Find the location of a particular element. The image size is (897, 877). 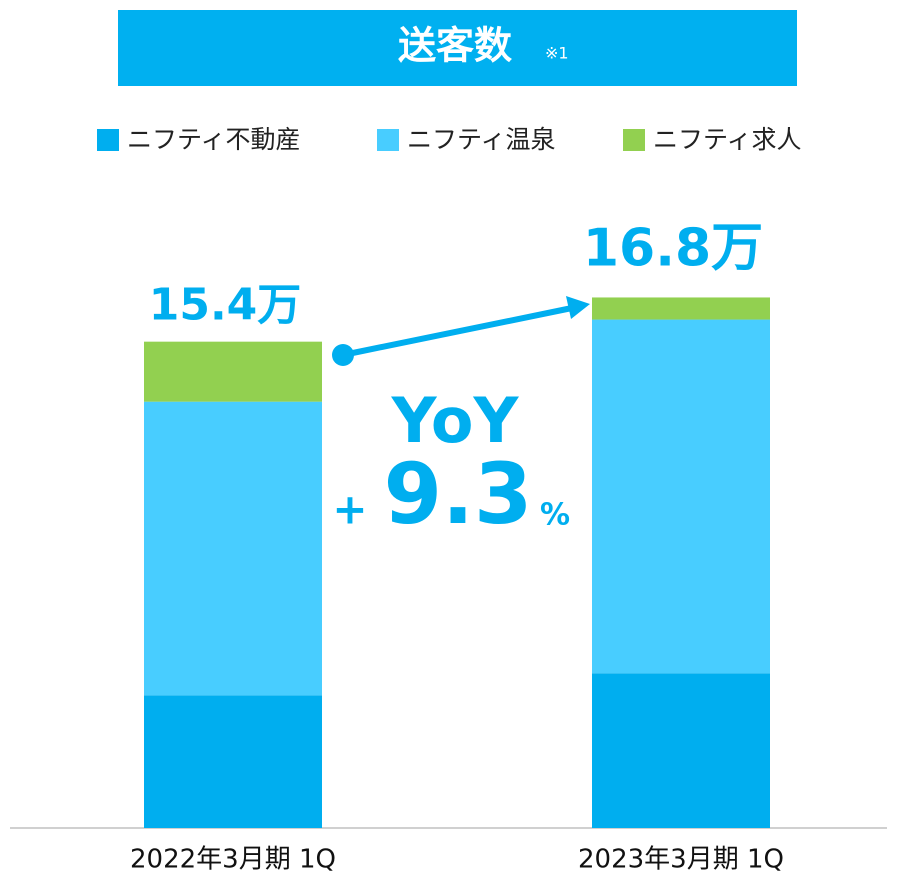

yoy-change: 9.3 is located at coordinates (458, 494).